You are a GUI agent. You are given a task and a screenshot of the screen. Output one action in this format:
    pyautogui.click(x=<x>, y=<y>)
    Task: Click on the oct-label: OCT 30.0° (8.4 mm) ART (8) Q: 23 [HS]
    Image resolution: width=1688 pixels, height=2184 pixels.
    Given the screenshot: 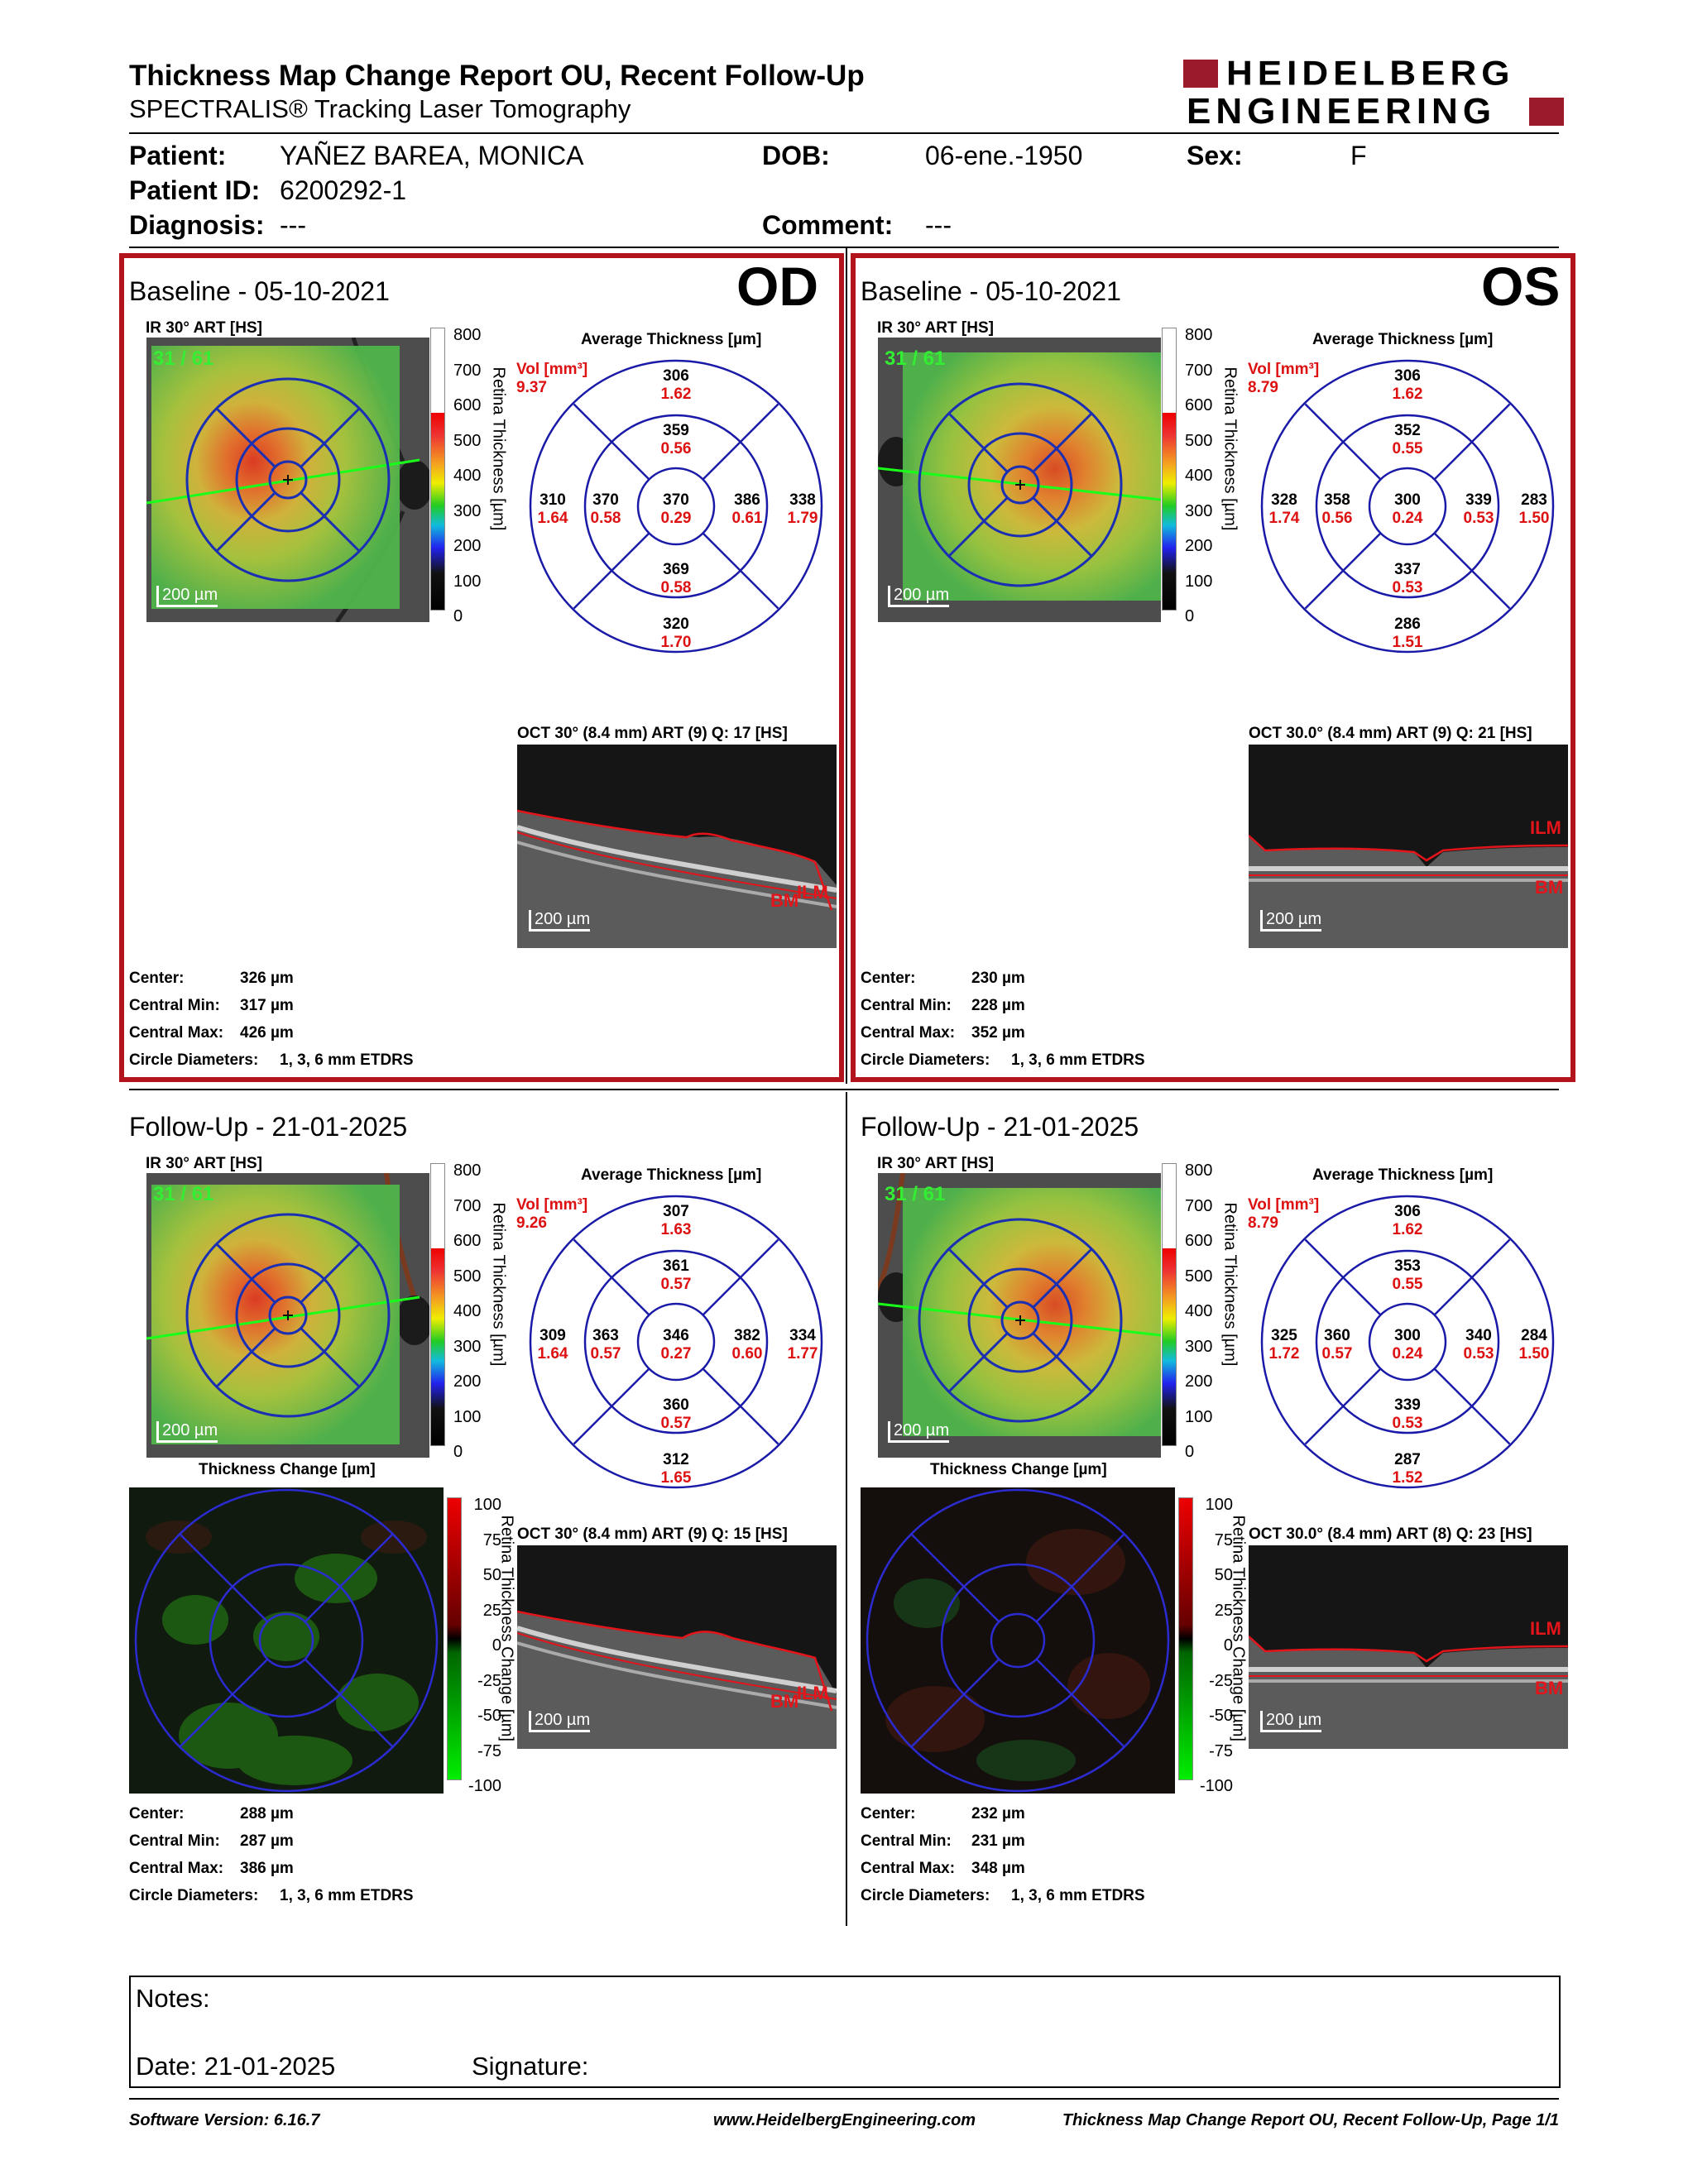 What is the action you would take?
    pyautogui.click(x=1390, y=1534)
    